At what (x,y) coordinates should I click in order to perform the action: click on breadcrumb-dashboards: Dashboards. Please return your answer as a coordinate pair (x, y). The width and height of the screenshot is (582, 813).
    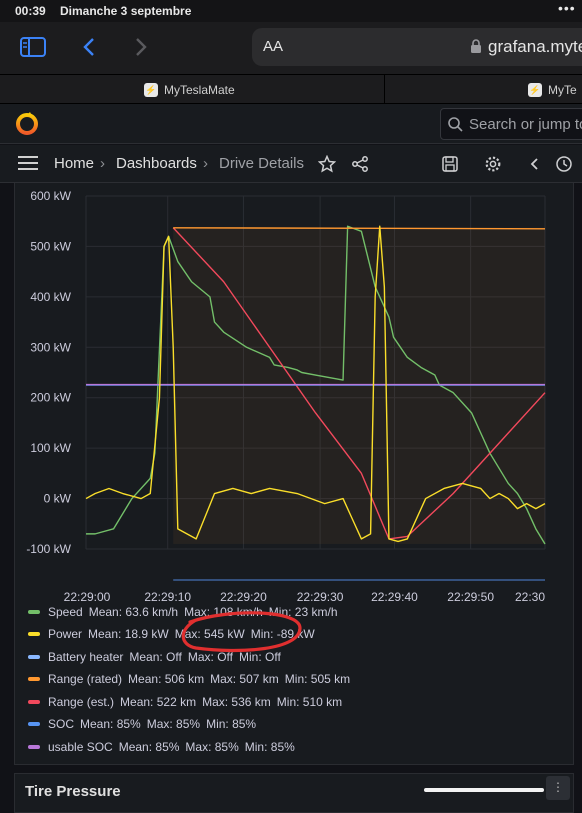
    Looking at the image, I should click on (156, 163).